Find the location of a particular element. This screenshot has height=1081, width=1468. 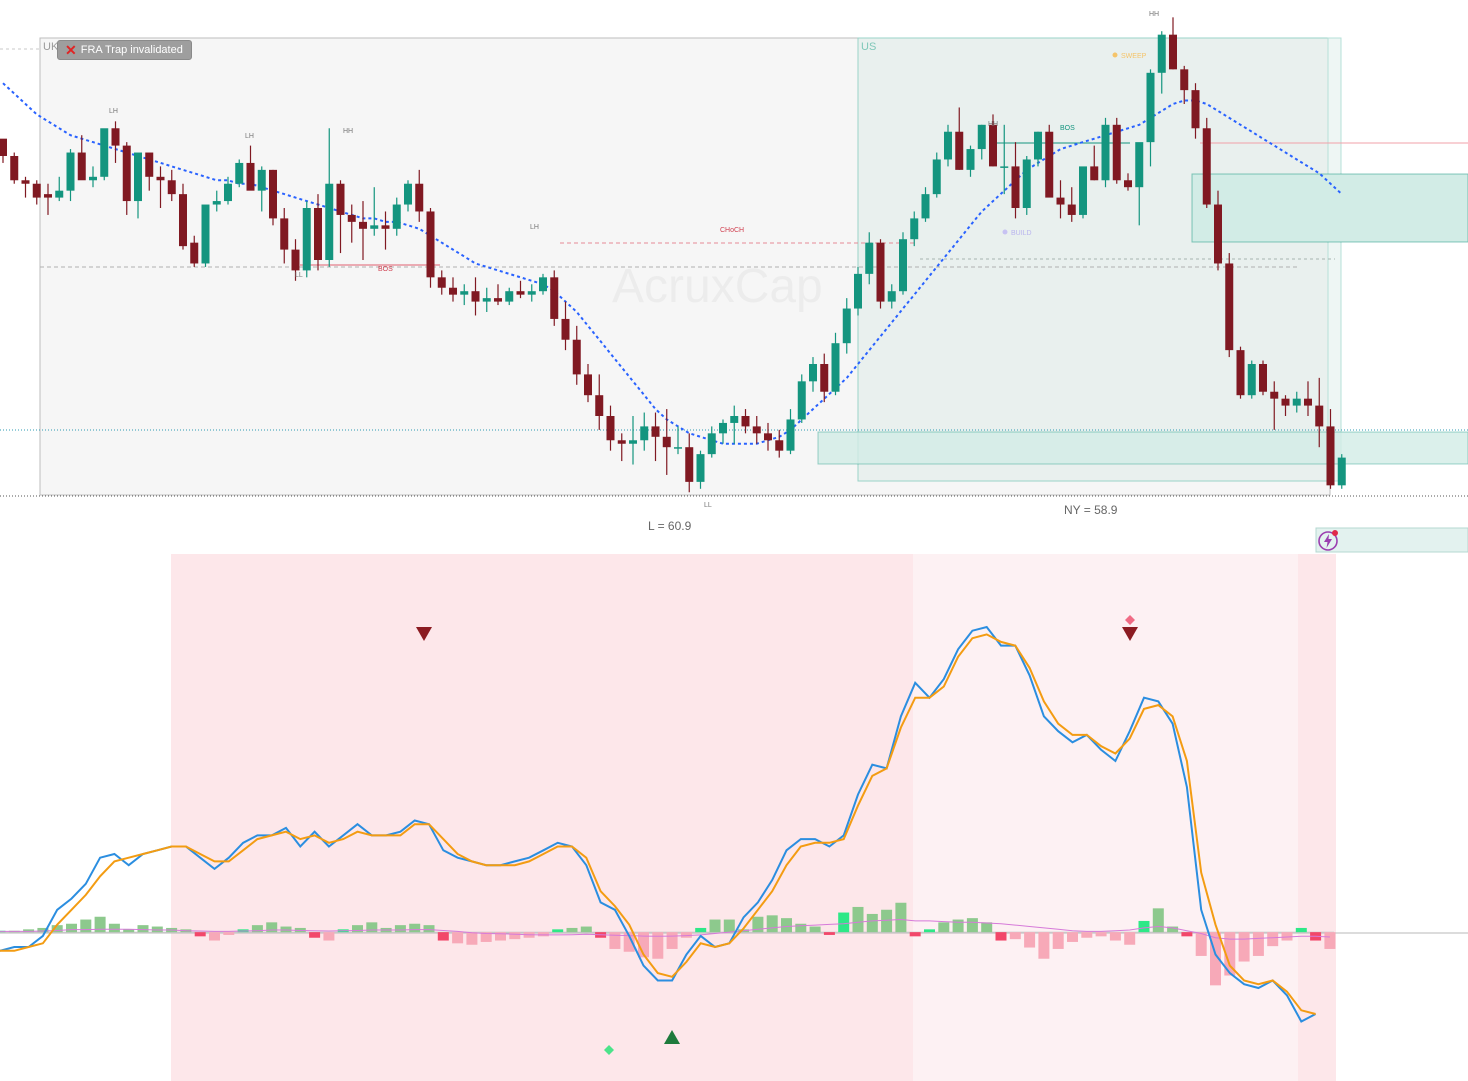

trap-invalidated-badge: ✕ FRA Trap invalidated is located at coordinates (124, 50).